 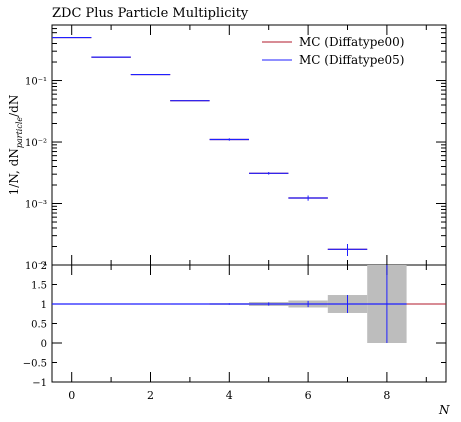 I want to click on y-tick-label: 10⁻³, so click(x=36, y=205).